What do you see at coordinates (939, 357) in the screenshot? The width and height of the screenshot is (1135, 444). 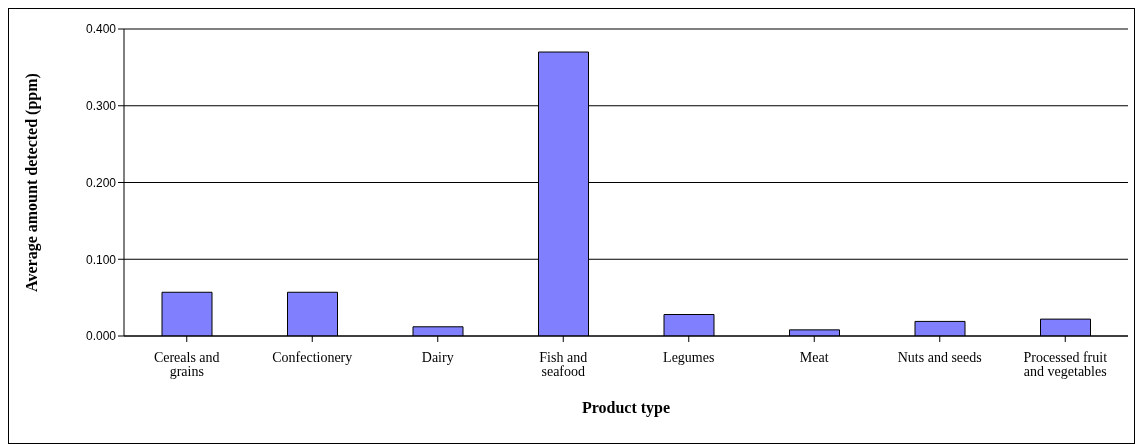 I see `x-tick-label: Nuts and seeds` at bounding box center [939, 357].